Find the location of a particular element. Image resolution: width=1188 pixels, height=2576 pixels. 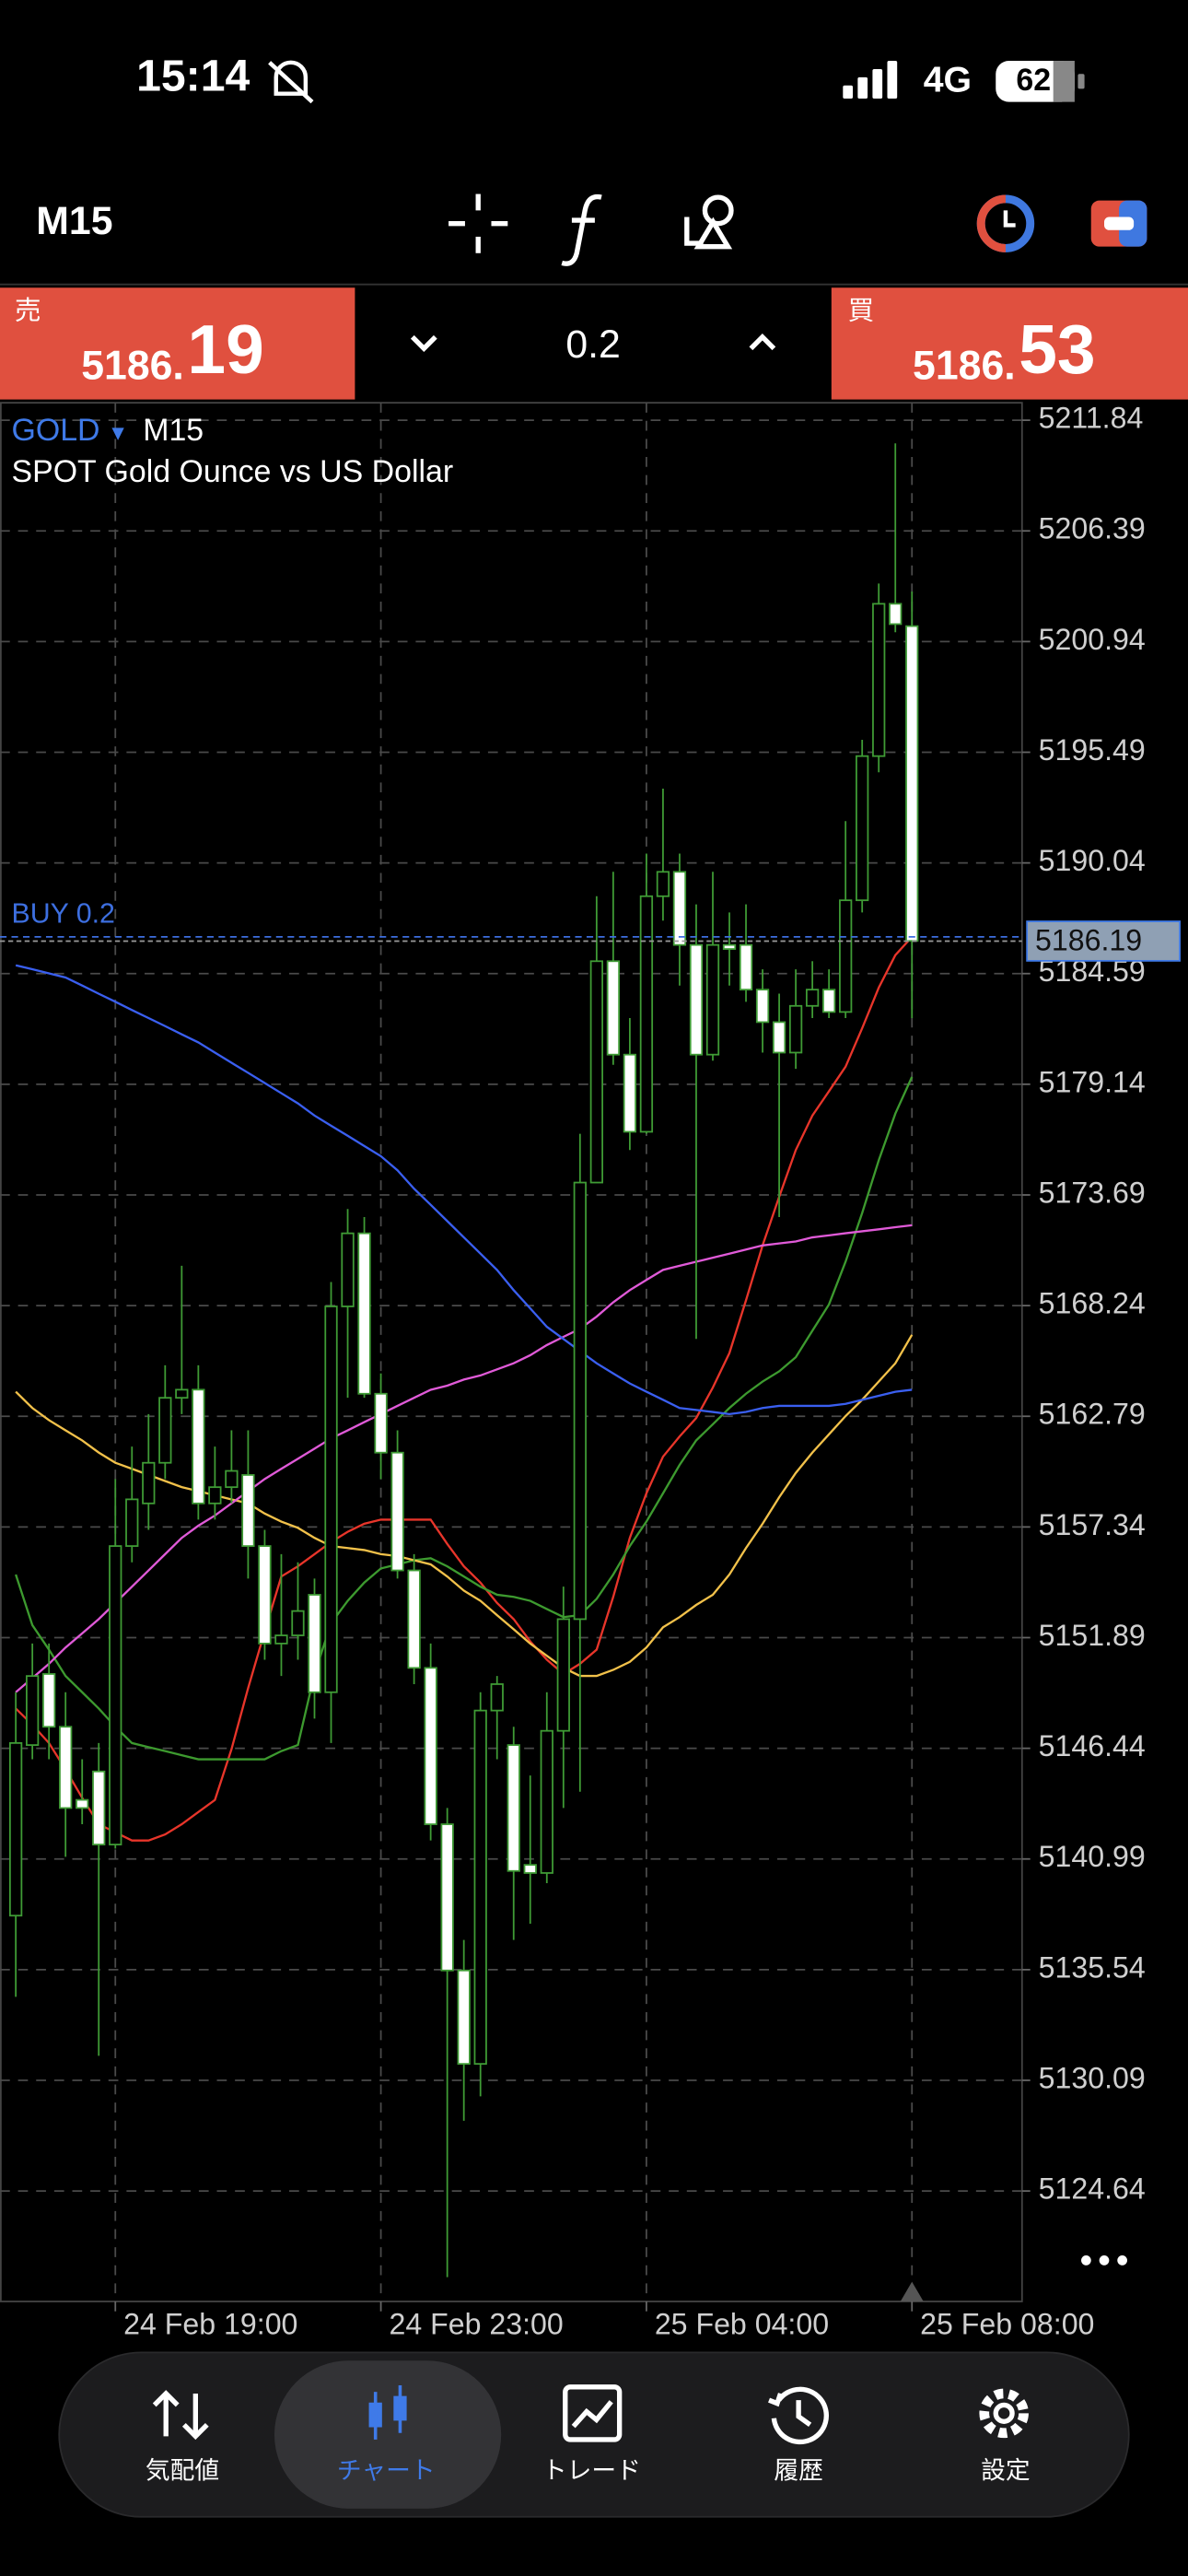

bid-tag-label: 5186.19 is located at coordinates (1088, 940).